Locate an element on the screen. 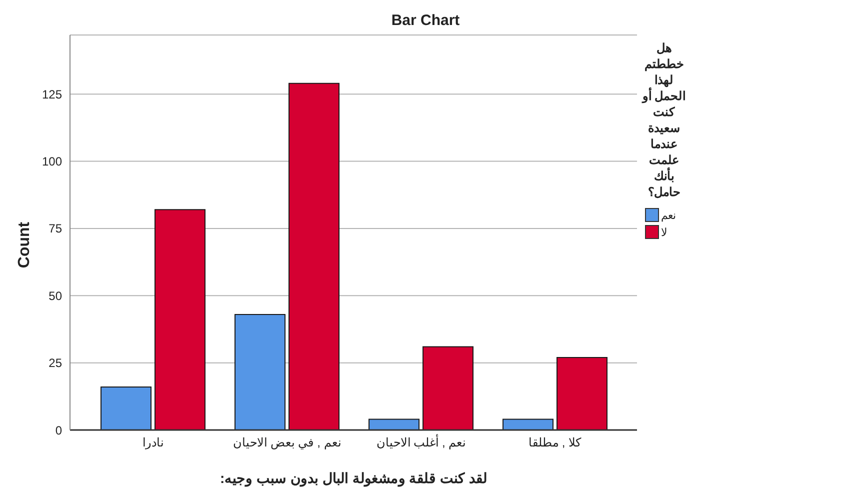 The image size is (851, 501). chart-title: Bar Chart is located at coordinates (425, 20).